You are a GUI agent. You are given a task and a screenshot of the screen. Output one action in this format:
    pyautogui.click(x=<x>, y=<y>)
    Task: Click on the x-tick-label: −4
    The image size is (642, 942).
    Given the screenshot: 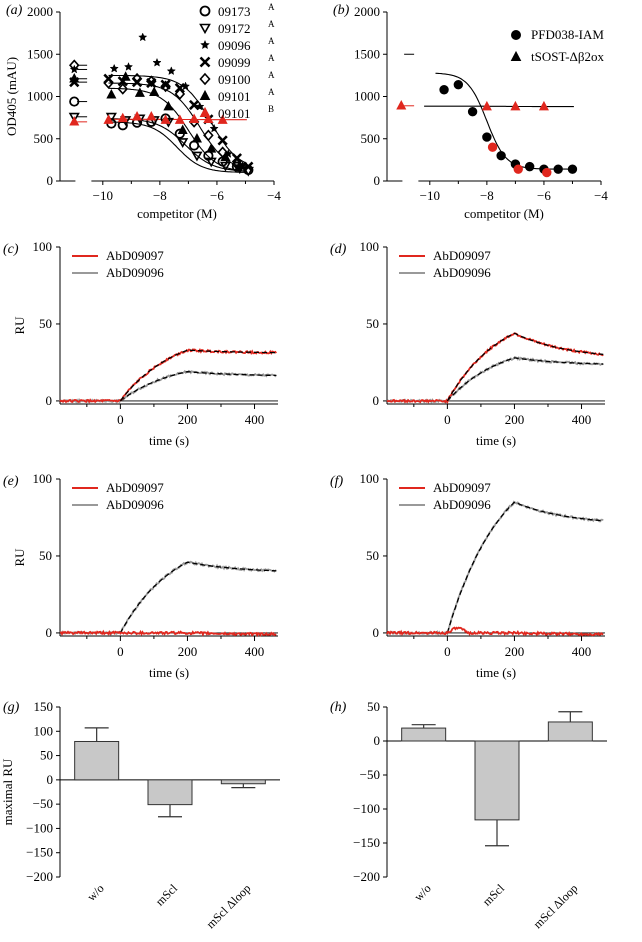 What is the action you would take?
    pyautogui.click(x=274, y=195)
    